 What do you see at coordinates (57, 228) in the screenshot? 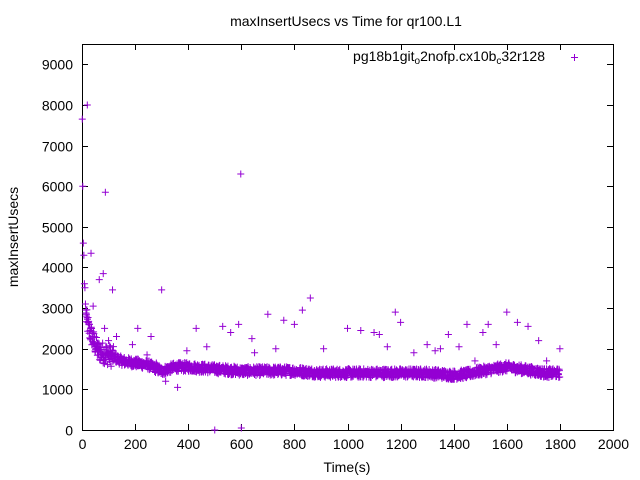
I see `y-tick-label: 5000` at bounding box center [57, 228].